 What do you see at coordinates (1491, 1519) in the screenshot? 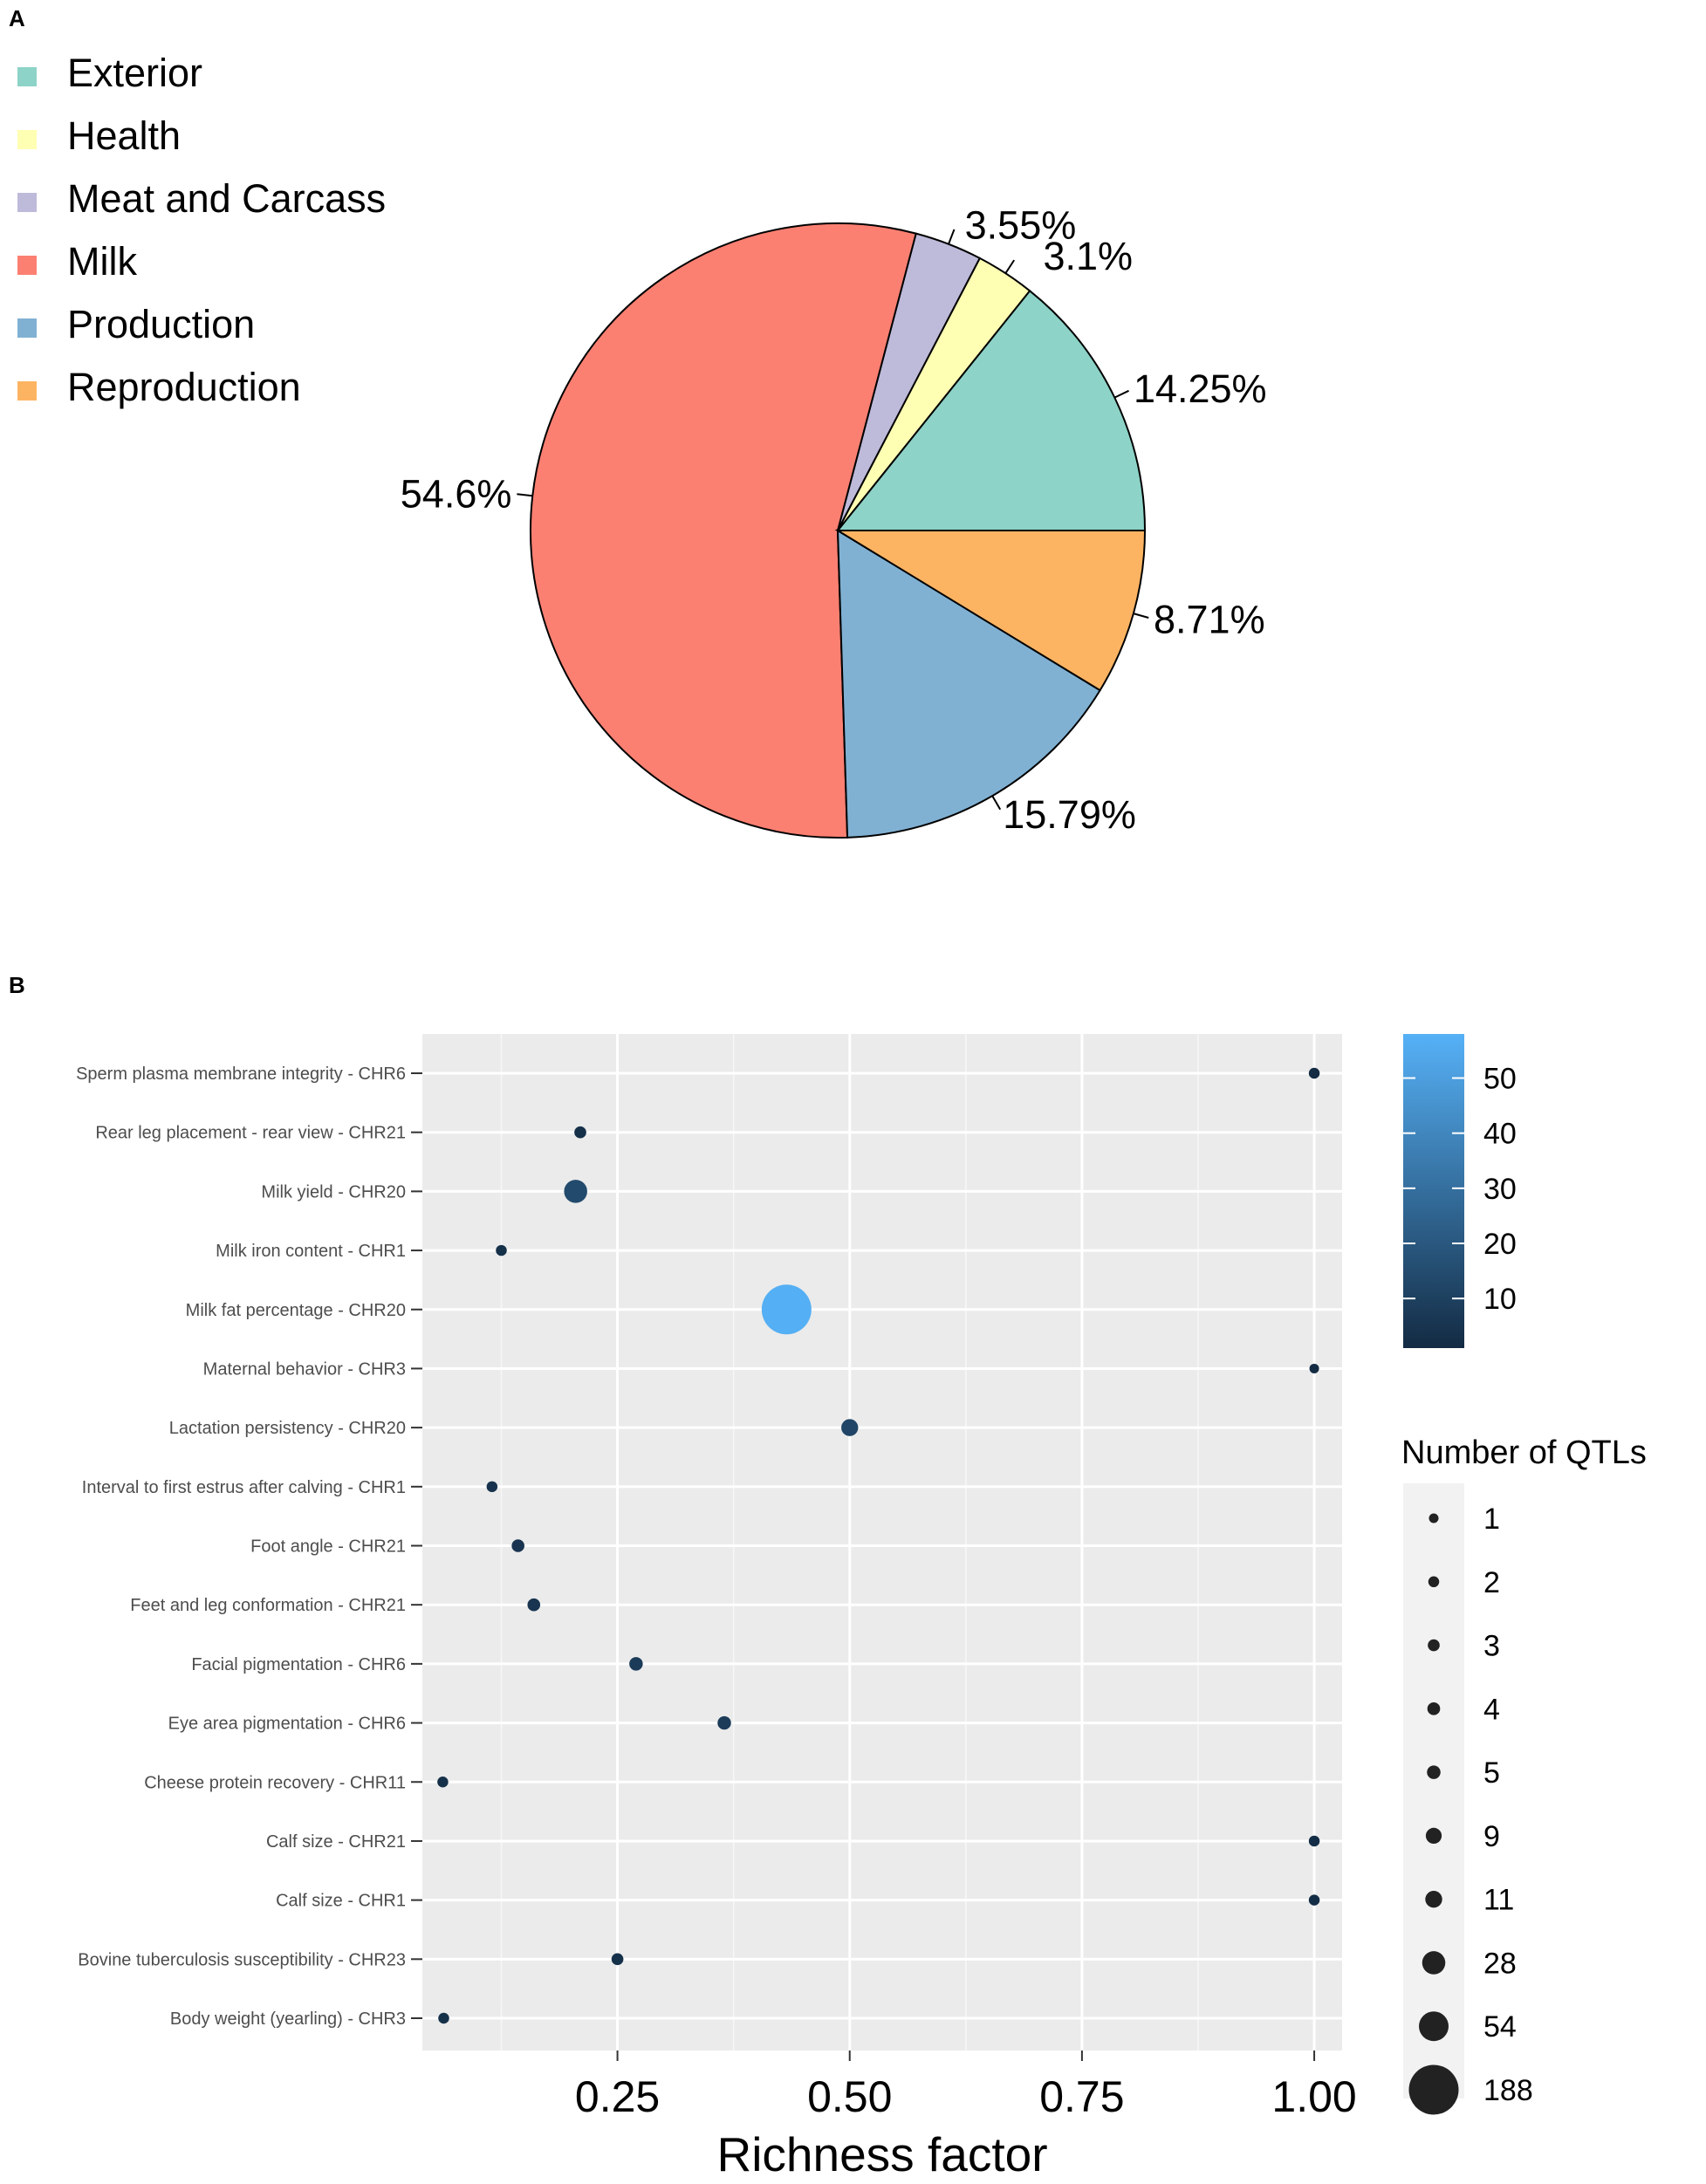
I see `size-legend-label: 1` at bounding box center [1491, 1519].